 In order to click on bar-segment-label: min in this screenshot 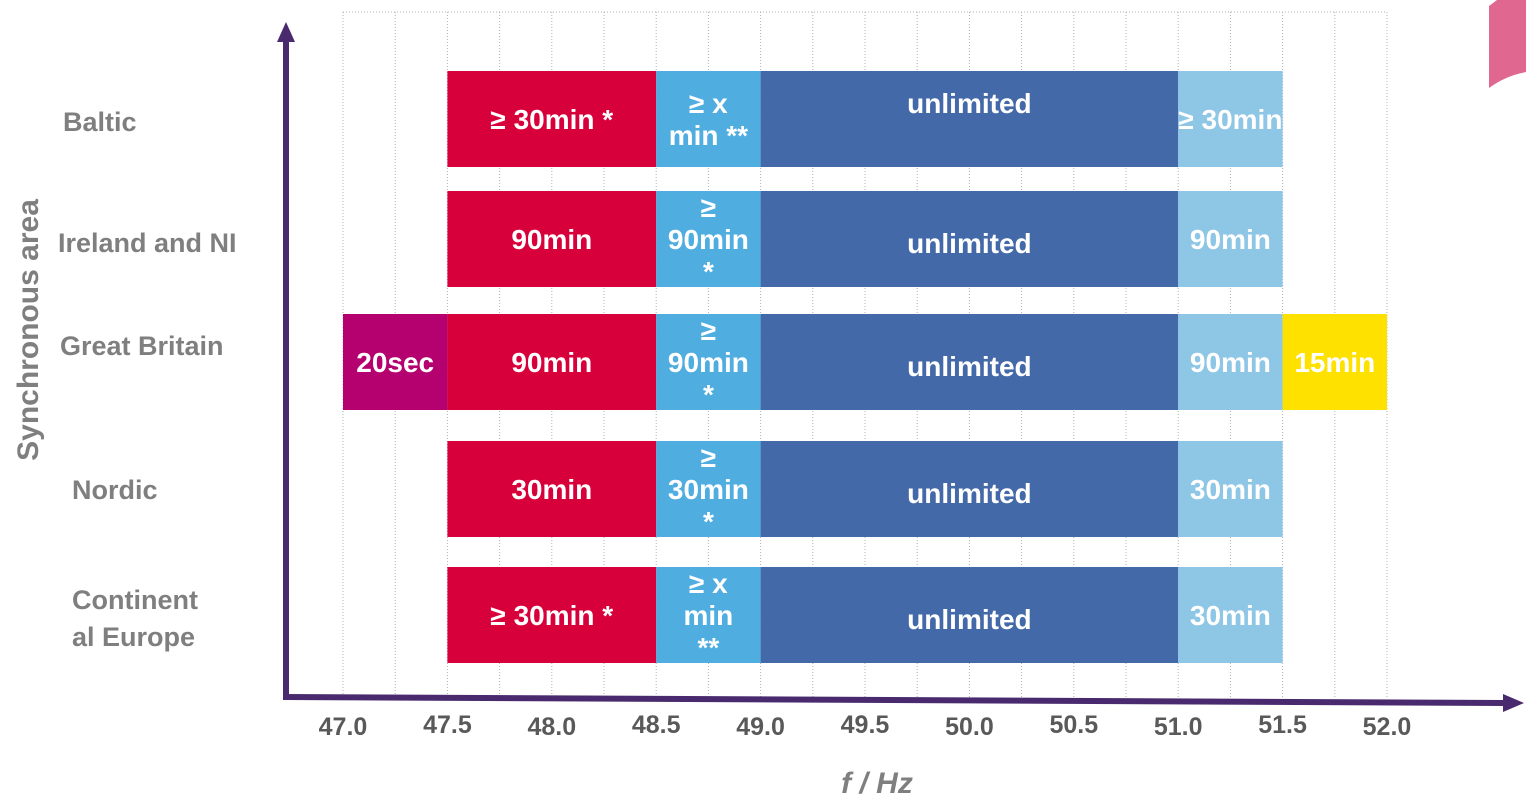, I will do `click(709, 615)`.